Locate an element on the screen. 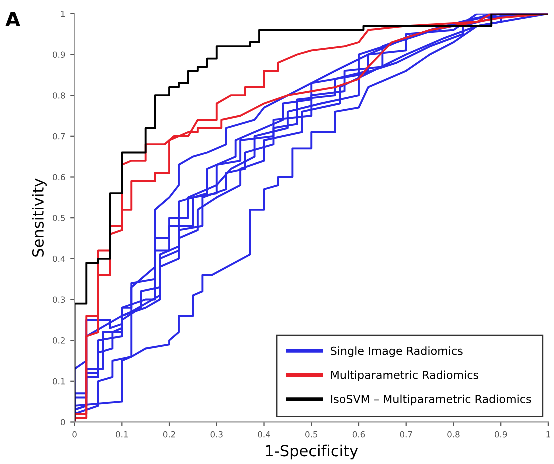 The image size is (554, 464). legend-label: IsoSVM – Multiparametric Radiomics is located at coordinates (431, 400).